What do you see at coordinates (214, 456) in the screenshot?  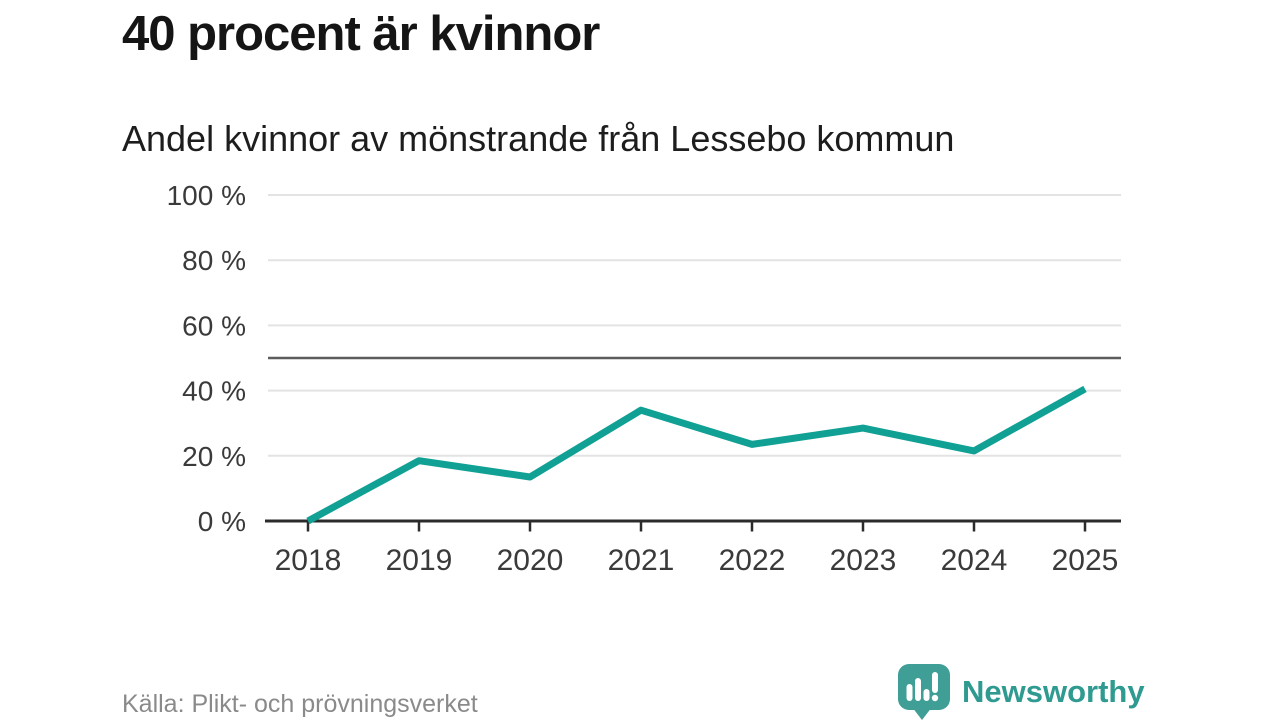 I see `y-tick-label-20: 20 %` at bounding box center [214, 456].